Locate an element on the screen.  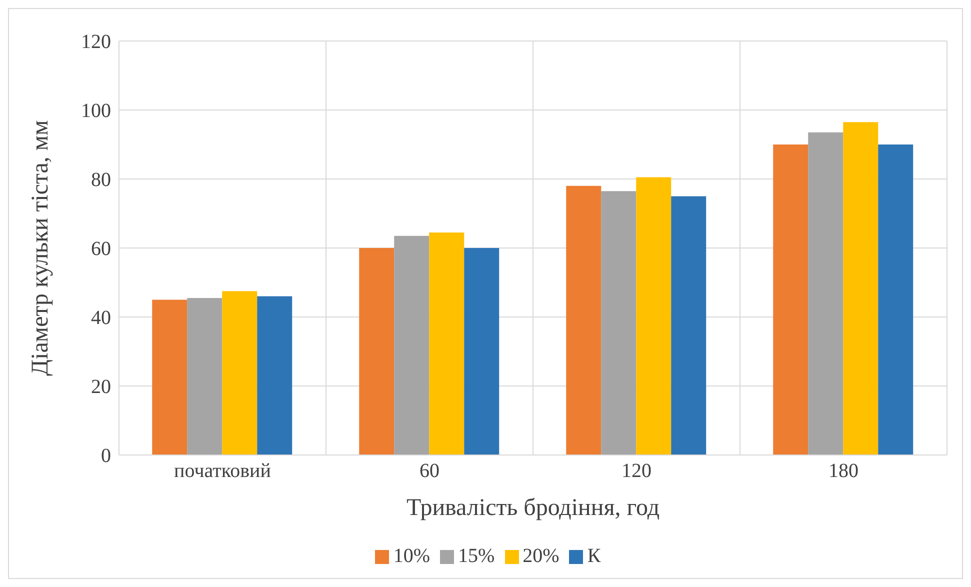
legend-label: 20% is located at coordinates (541, 556).